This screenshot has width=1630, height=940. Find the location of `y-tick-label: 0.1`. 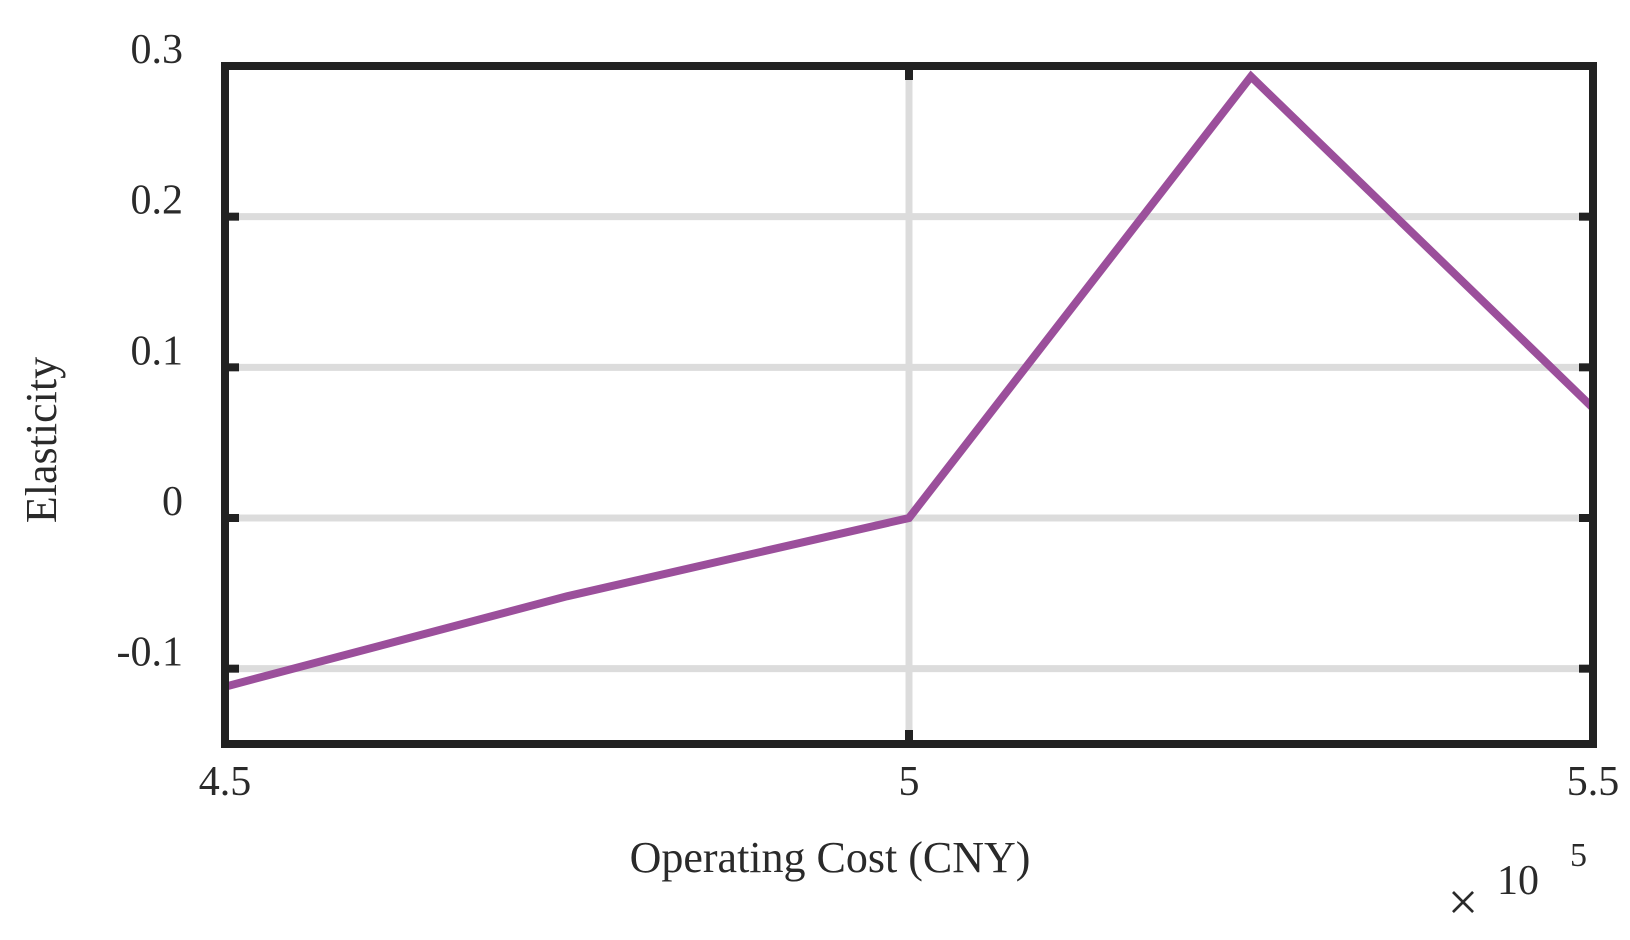

y-tick-label: 0.1 is located at coordinates (157, 351).